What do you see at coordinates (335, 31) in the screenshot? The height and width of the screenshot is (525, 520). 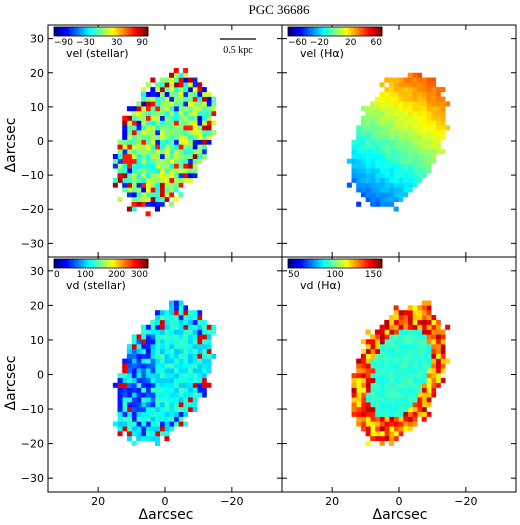 I see `colorbar-frame` at bounding box center [335, 31].